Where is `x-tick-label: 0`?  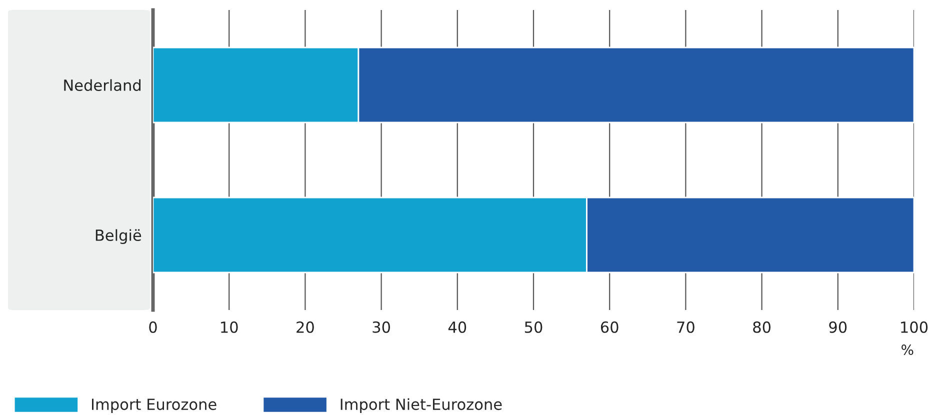 x-tick-label: 0 is located at coordinates (153, 327).